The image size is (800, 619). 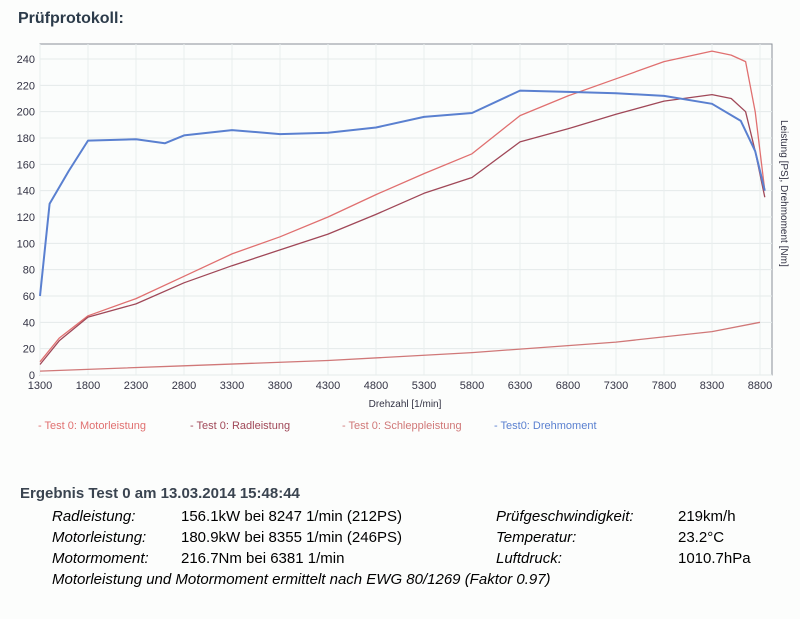 I want to click on y-tick-label: 120, so click(x=26, y=218).